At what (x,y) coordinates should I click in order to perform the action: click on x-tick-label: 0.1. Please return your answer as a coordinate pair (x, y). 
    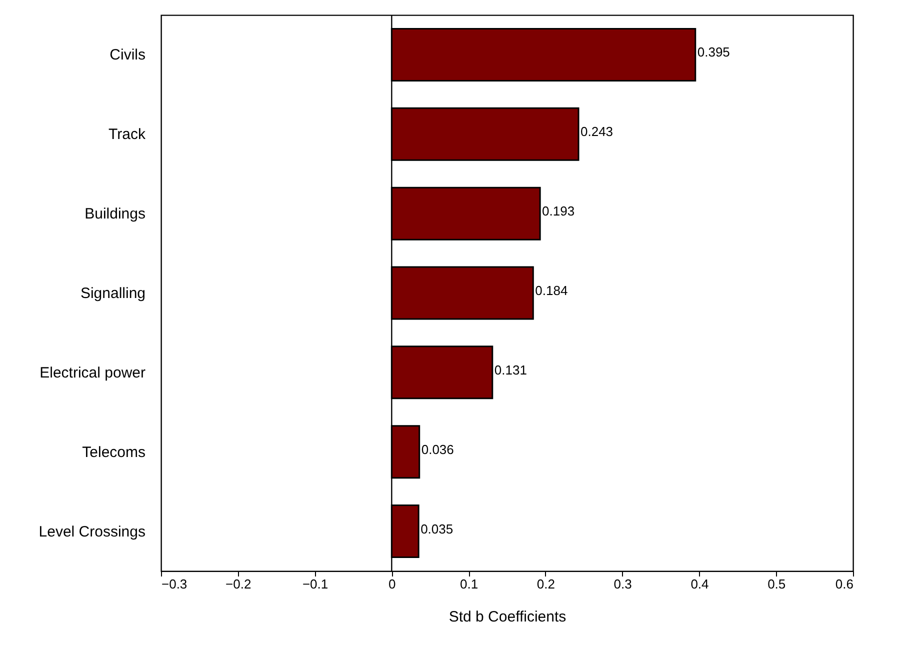
    Looking at the image, I should click on (469, 584).